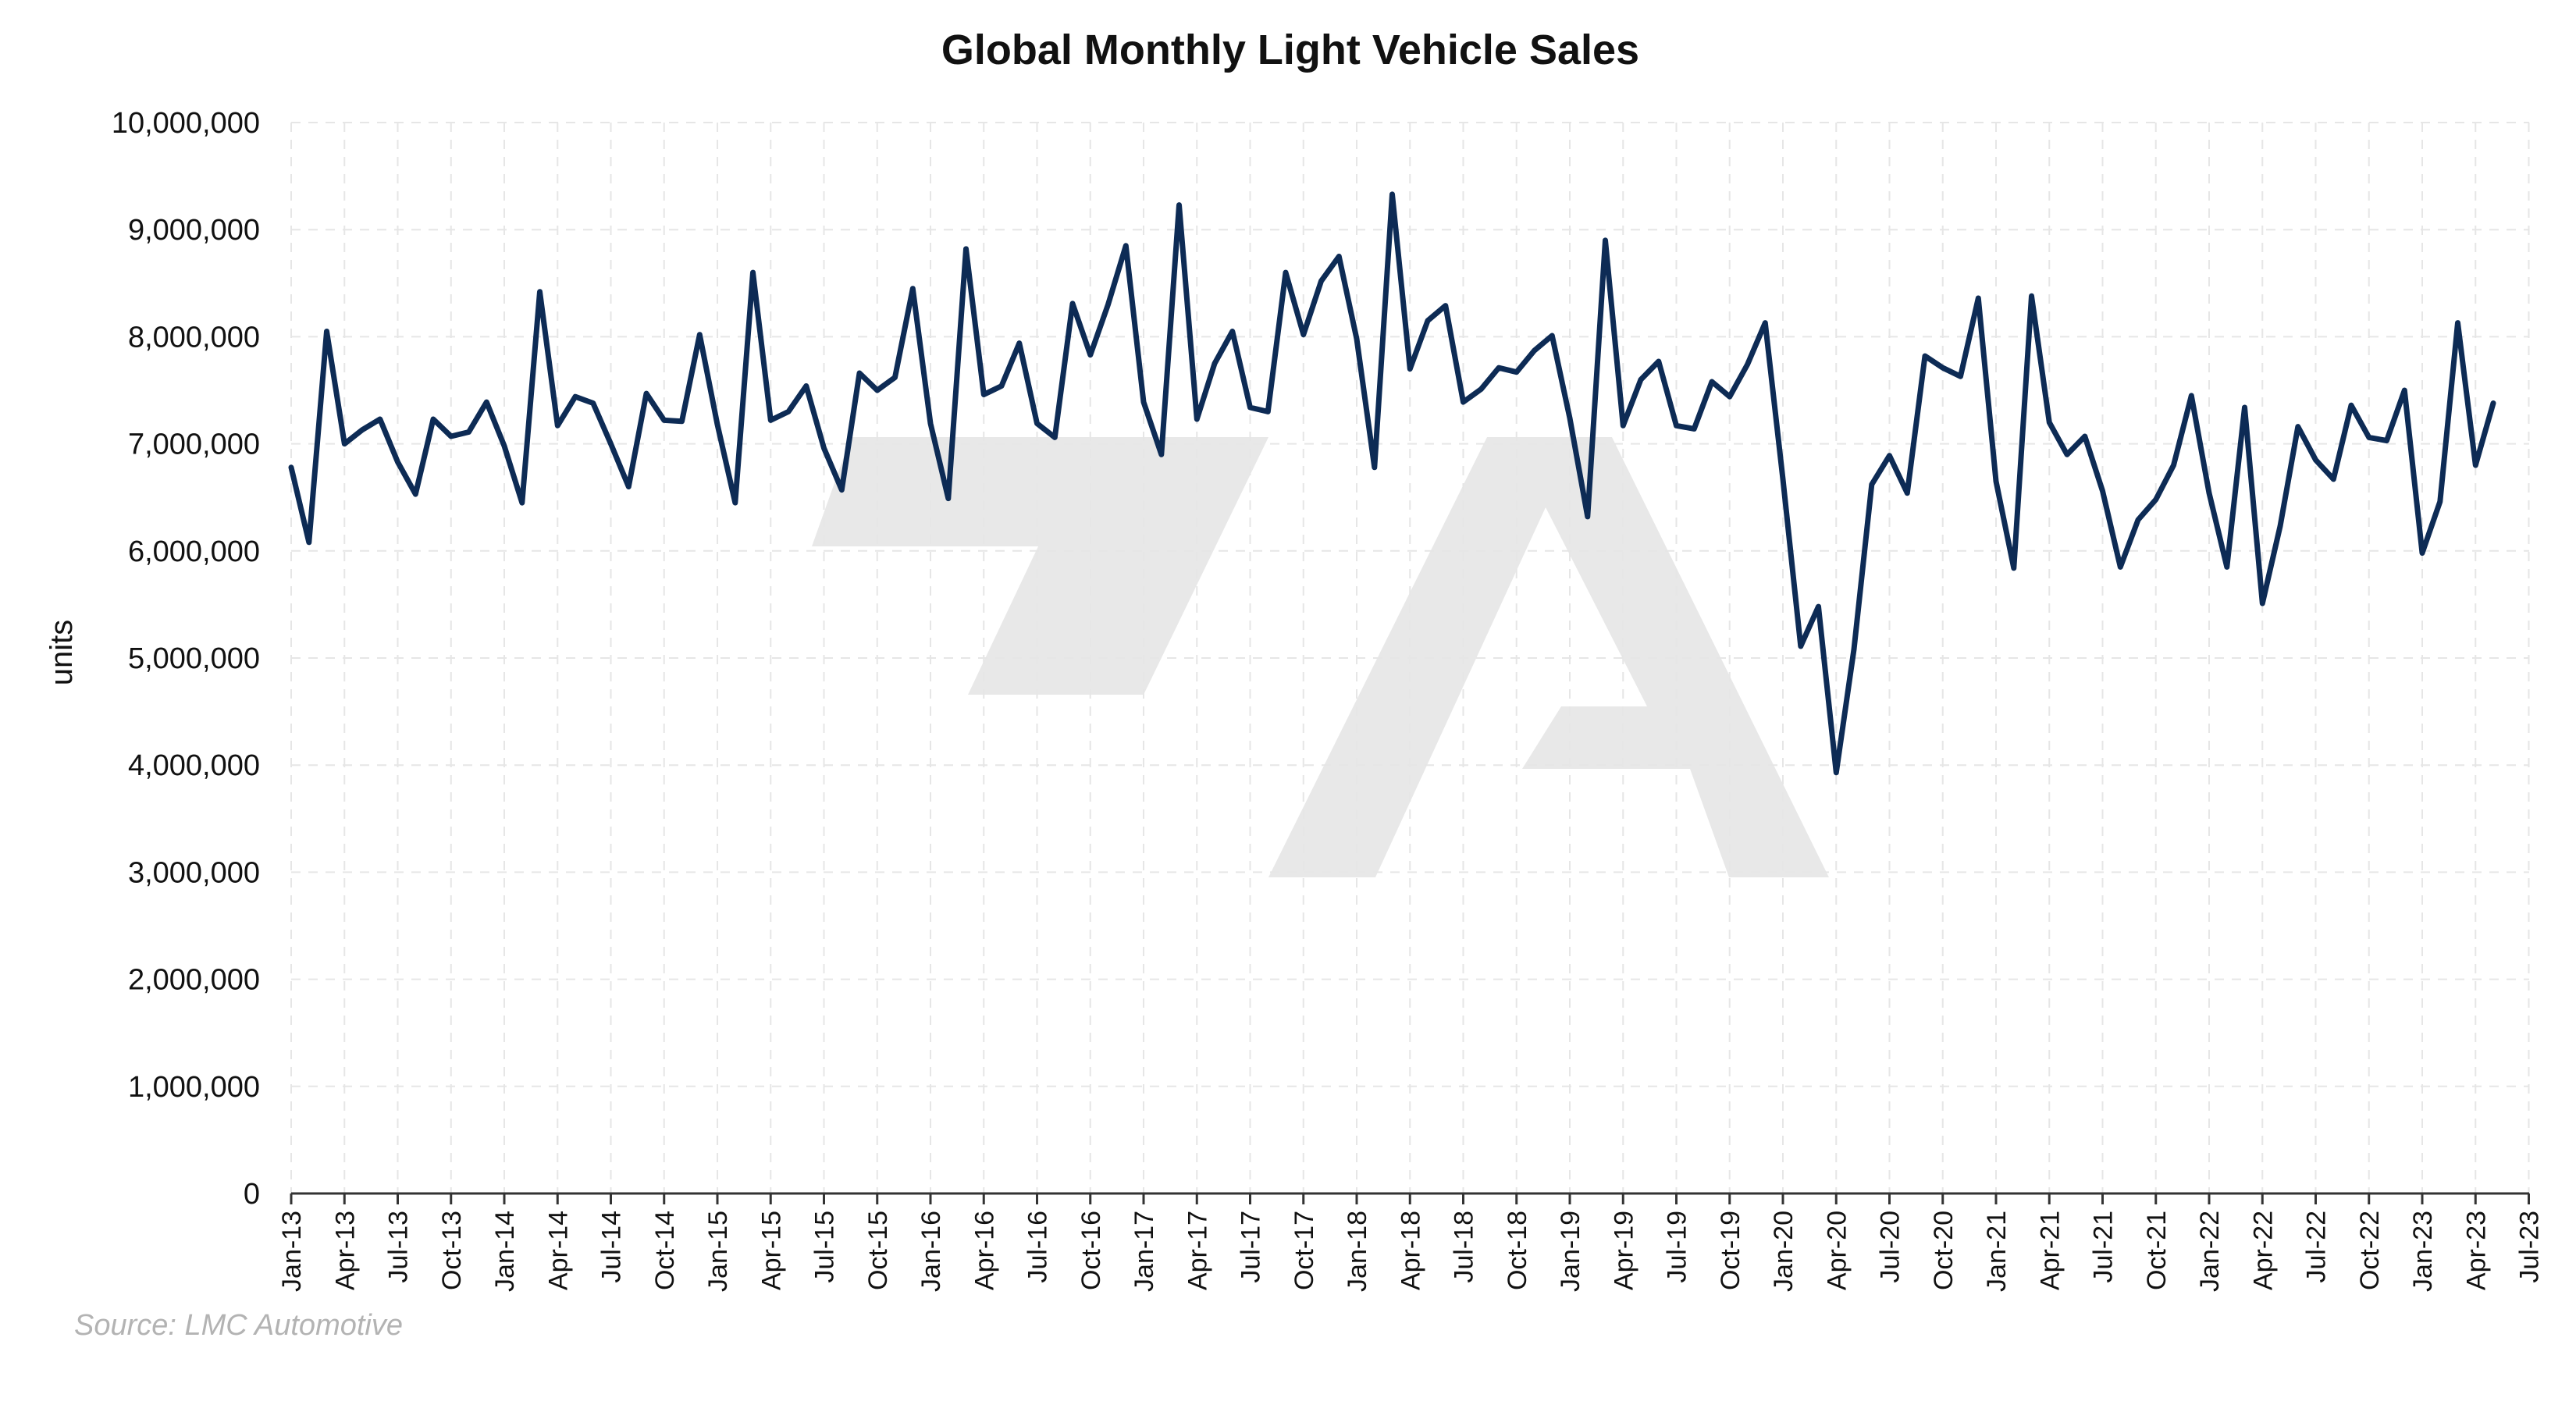  What do you see at coordinates (1197, 1250) in the screenshot?
I see `x-tick-label: Apr-17` at bounding box center [1197, 1250].